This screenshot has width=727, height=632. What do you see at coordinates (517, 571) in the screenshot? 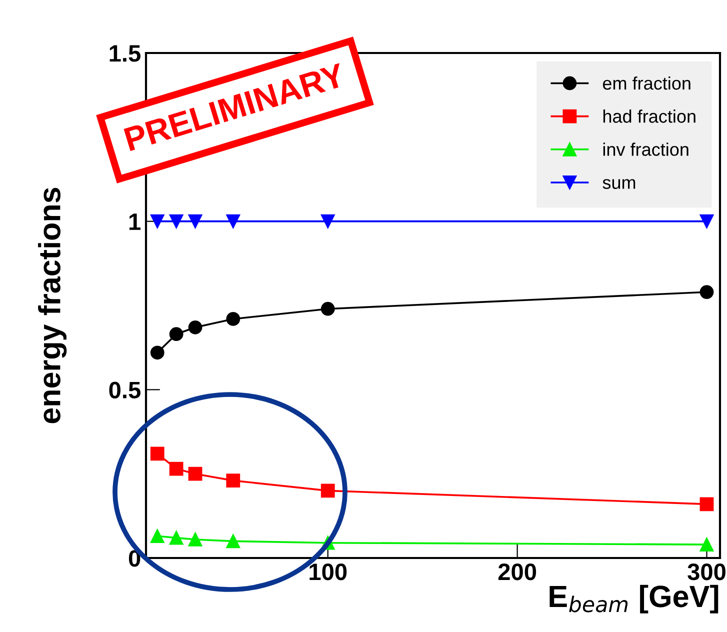
I see `x-tick-label: 200` at bounding box center [517, 571].